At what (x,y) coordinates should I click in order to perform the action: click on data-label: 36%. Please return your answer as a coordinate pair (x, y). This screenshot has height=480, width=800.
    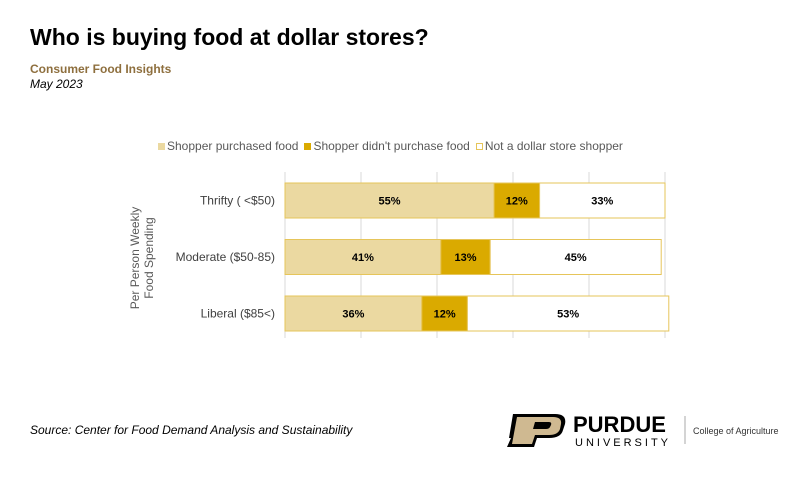
    Looking at the image, I should click on (353, 315).